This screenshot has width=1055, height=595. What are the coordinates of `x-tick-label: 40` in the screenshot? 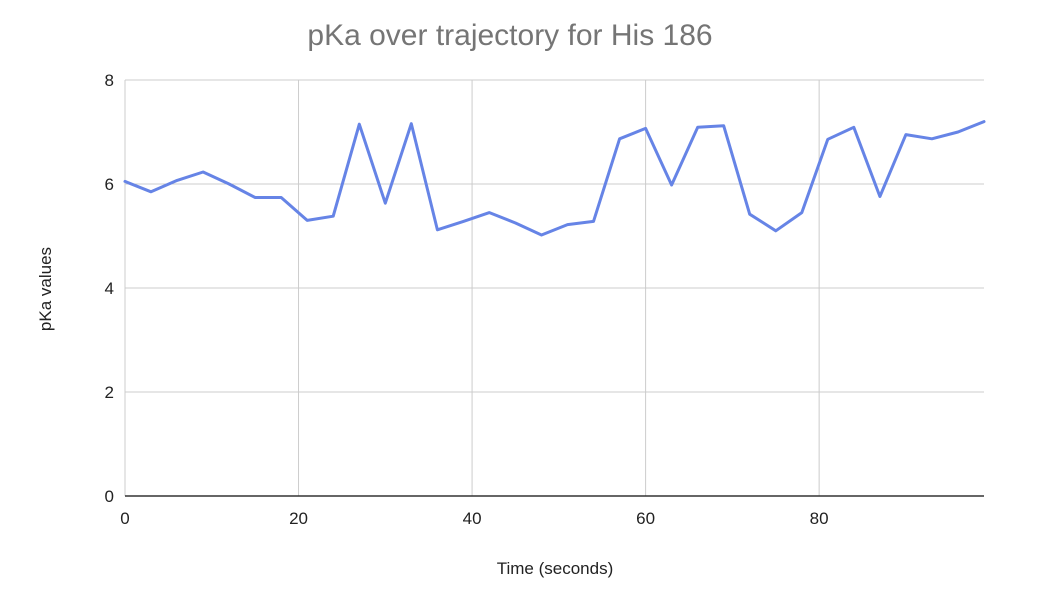 It's located at (472, 518).